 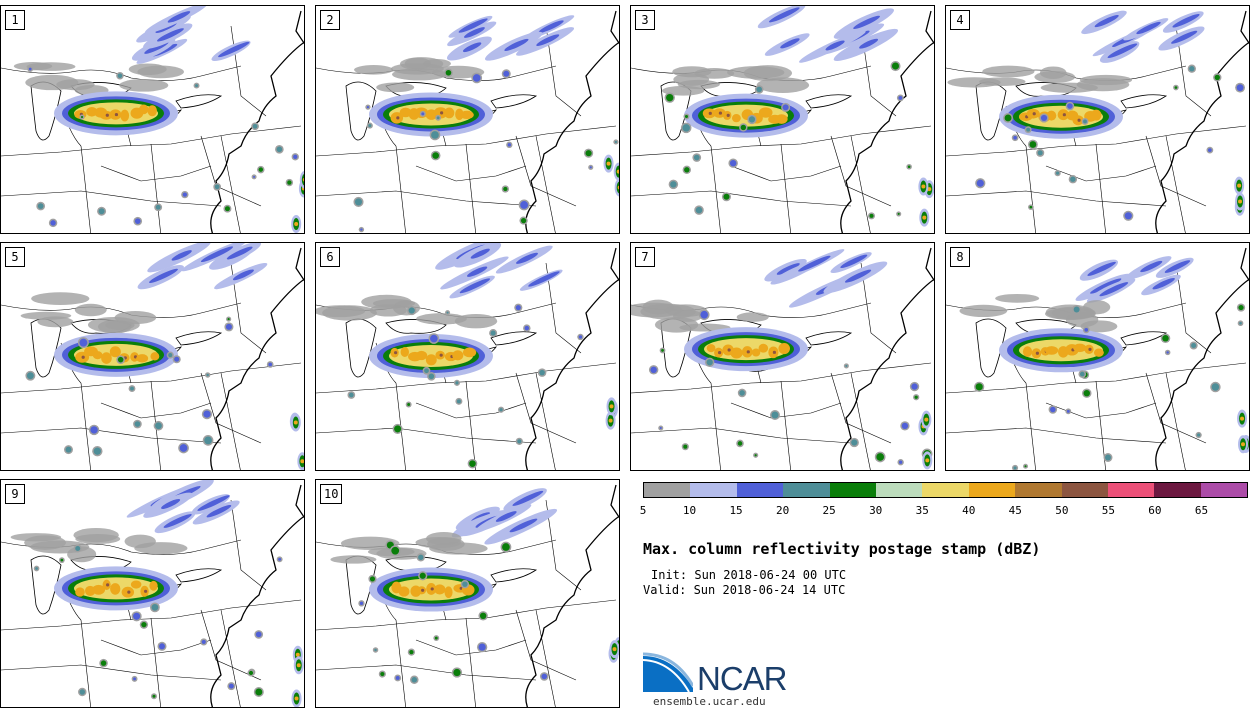 What do you see at coordinates (876, 510) in the screenshot?
I see `colorbar-tick-label: 30` at bounding box center [876, 510].